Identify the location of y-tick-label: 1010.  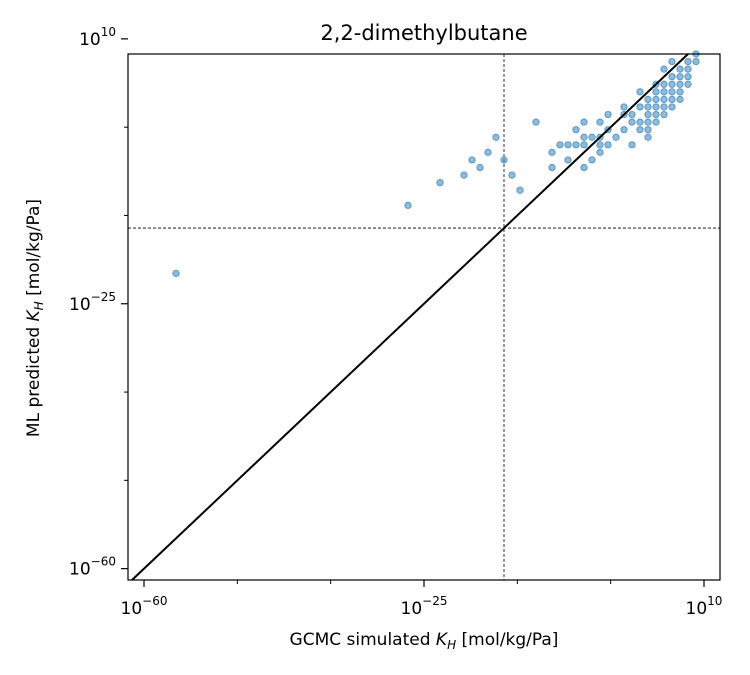
(97, 37).